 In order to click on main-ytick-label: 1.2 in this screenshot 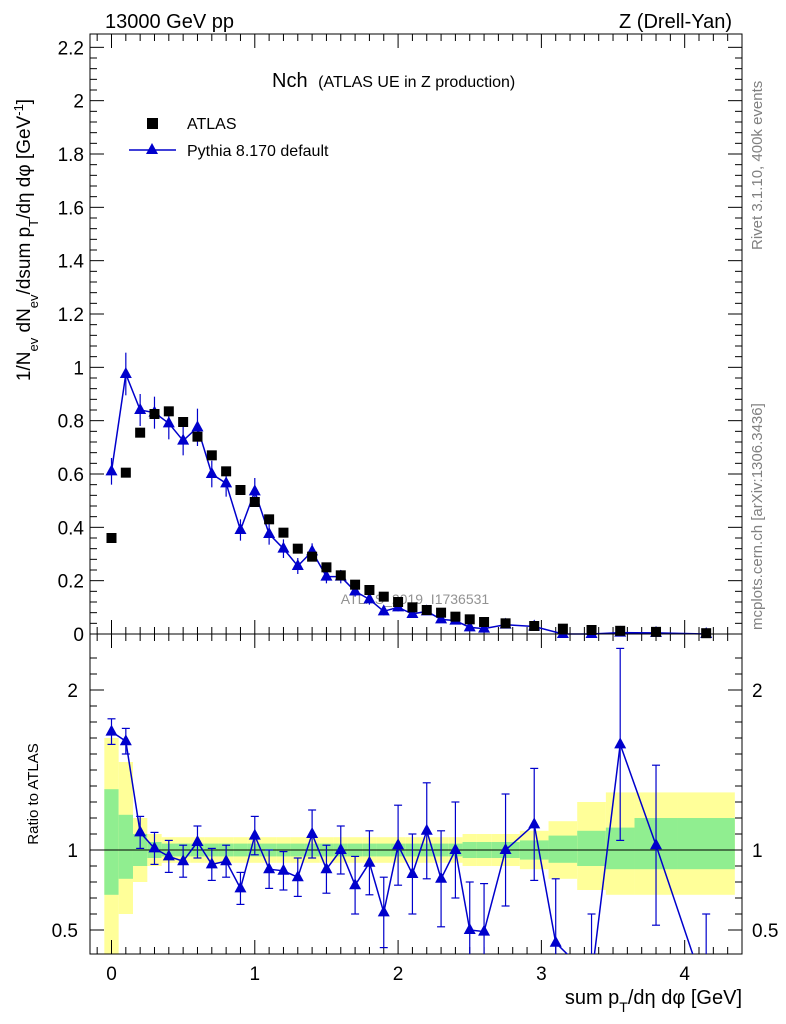, I will do `click(71, 315)`.